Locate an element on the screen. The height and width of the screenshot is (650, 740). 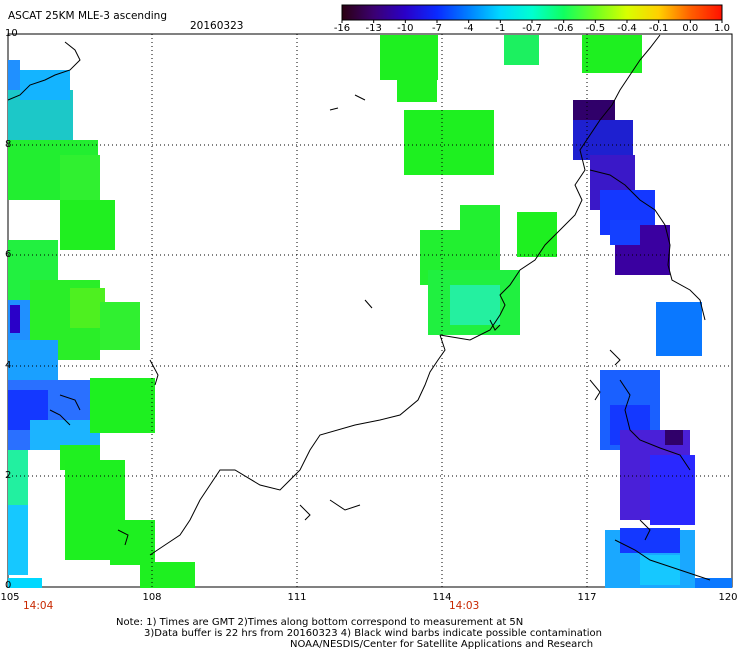
colorbar-gradient is located at coordinates (532, 12).